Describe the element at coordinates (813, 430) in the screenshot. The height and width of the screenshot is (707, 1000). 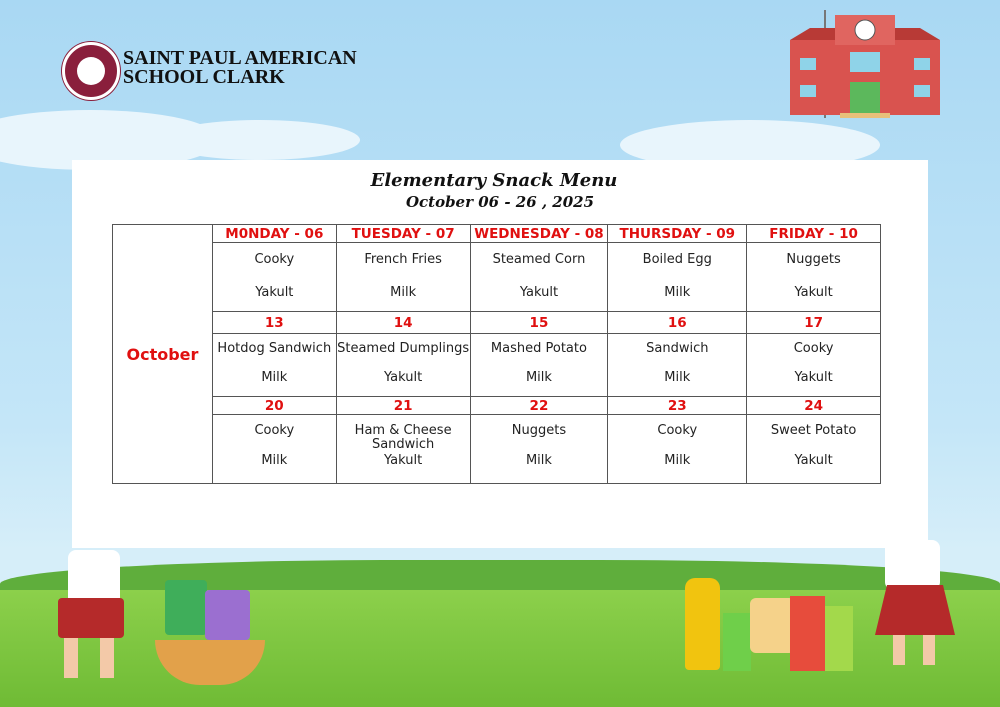
I see `snack-item: Sweet Potato` at that location.